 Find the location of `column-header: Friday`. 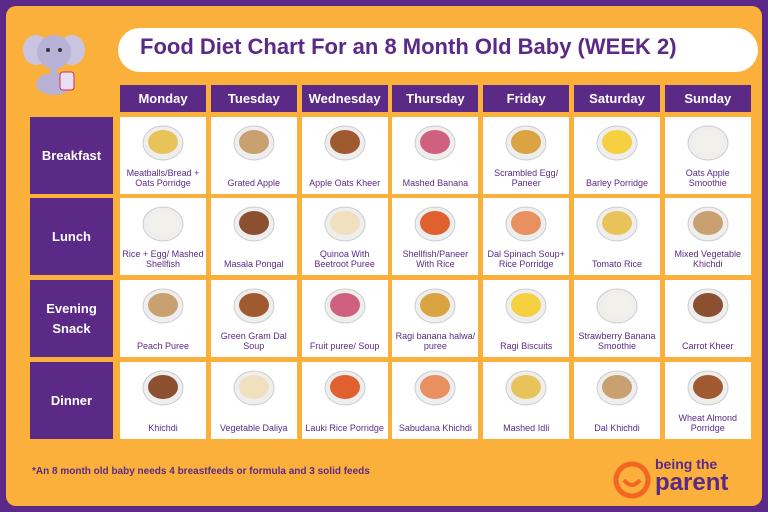

column-header: Friday is located at coordinates (526, 98).